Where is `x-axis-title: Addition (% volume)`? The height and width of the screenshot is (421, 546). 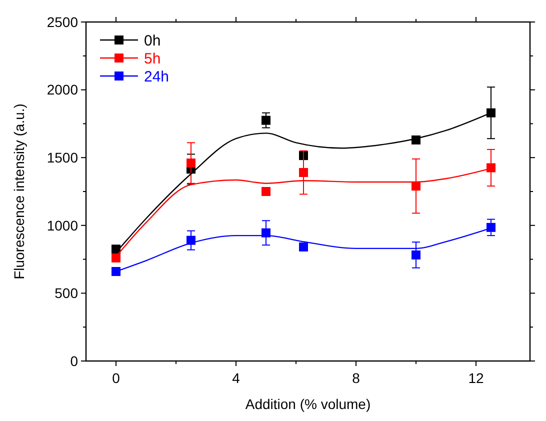
x-axis-title: Addition (% volume) is located at coordinates (308, 404).